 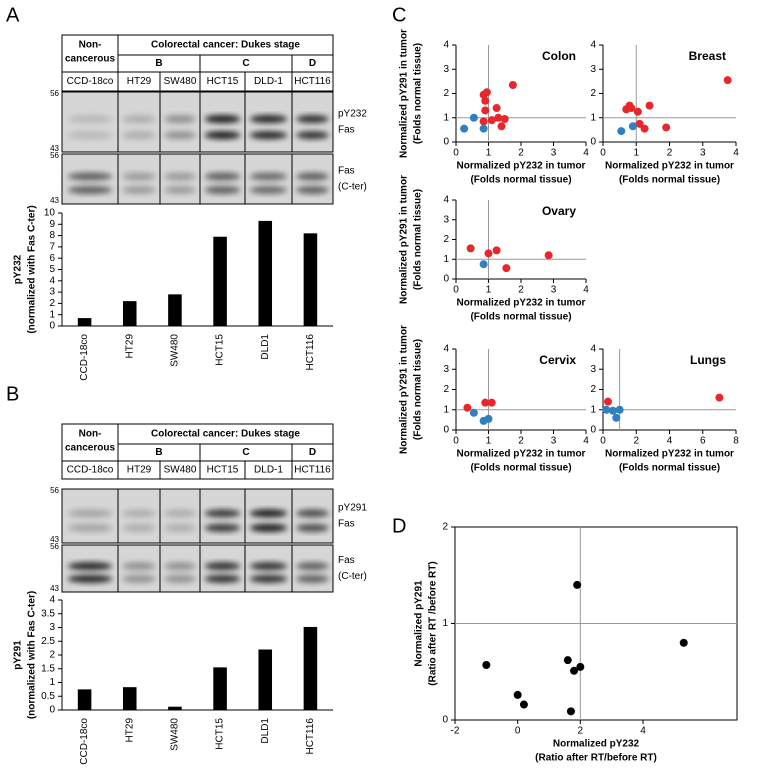 What do you see at coordinates (139, 470) in the screenshot?
I see `cell-line-label: HT29` at bounding box center [139, 470].